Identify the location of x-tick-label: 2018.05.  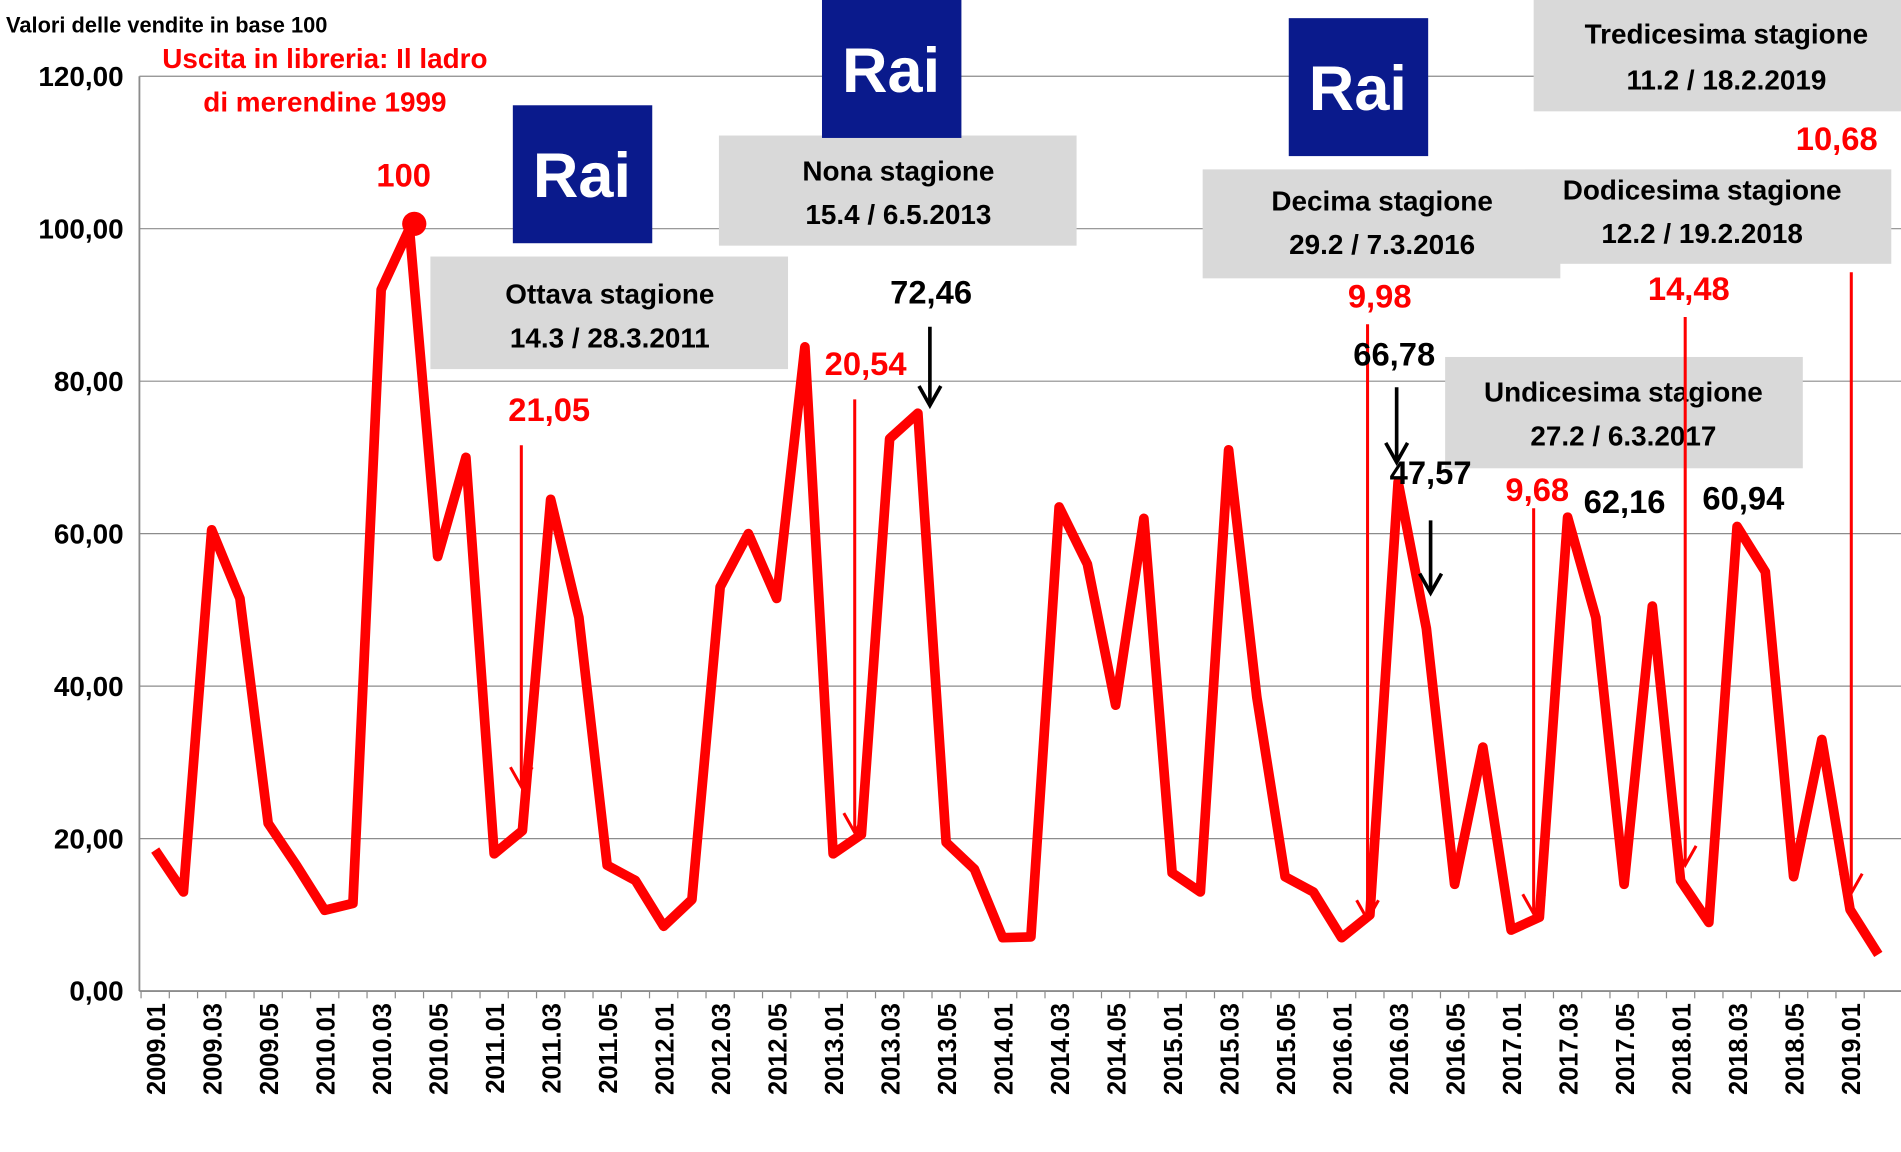
(1795, 1049).